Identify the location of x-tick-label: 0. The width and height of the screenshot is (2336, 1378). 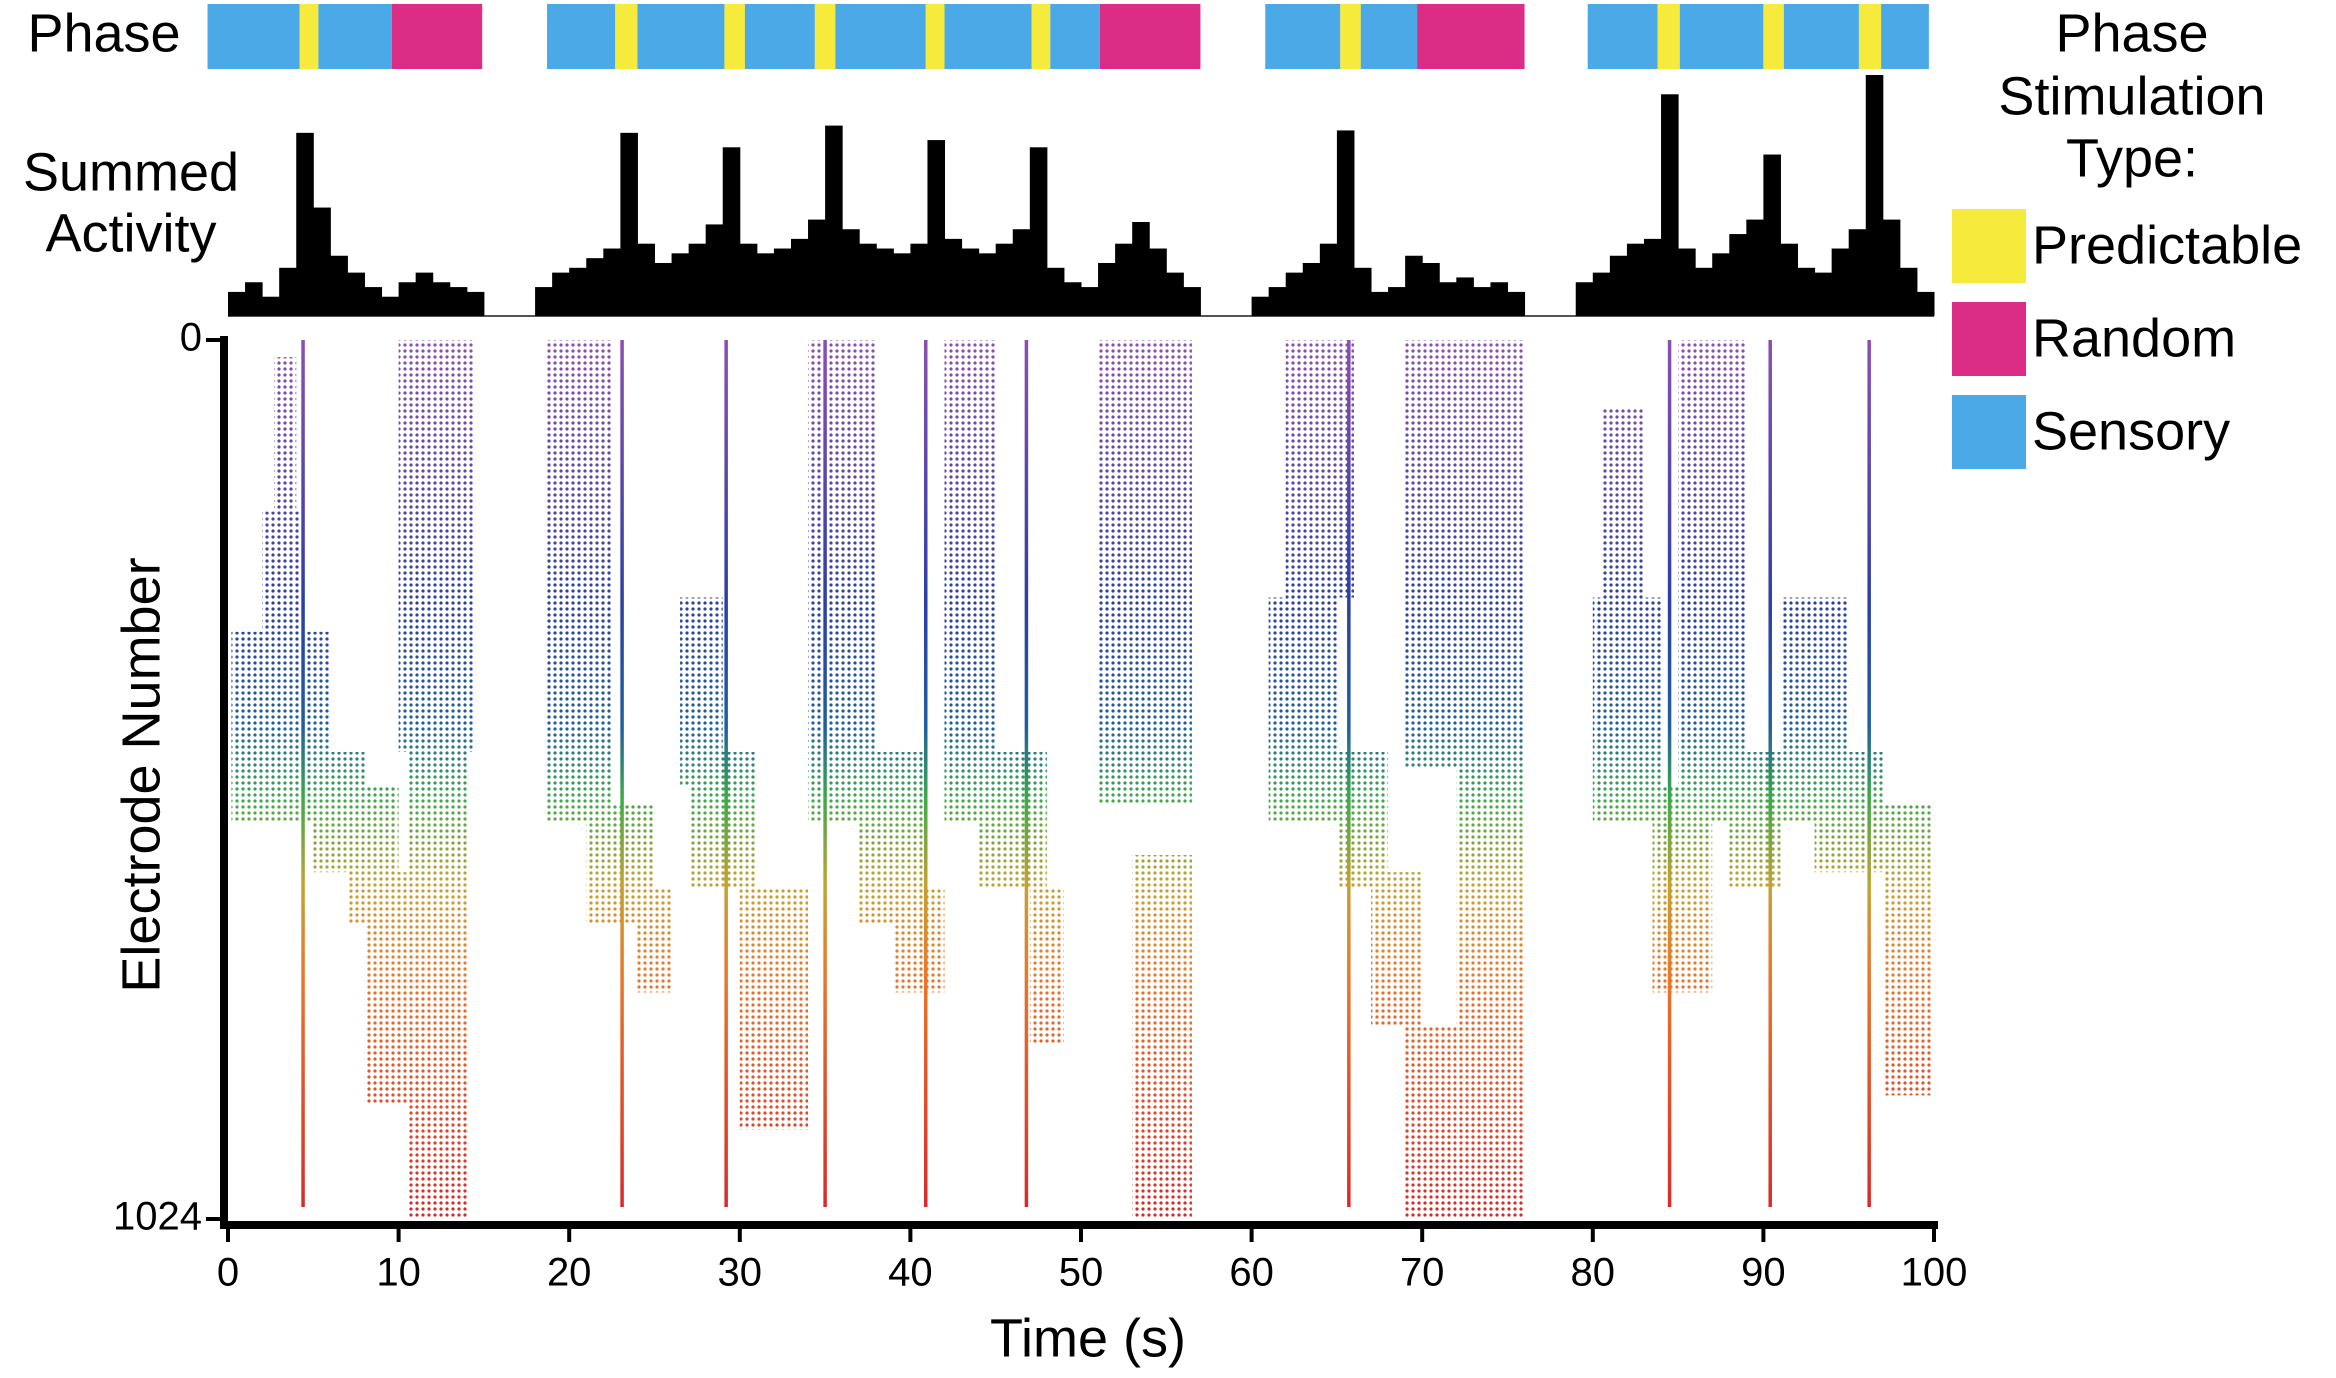
(228, 1273).